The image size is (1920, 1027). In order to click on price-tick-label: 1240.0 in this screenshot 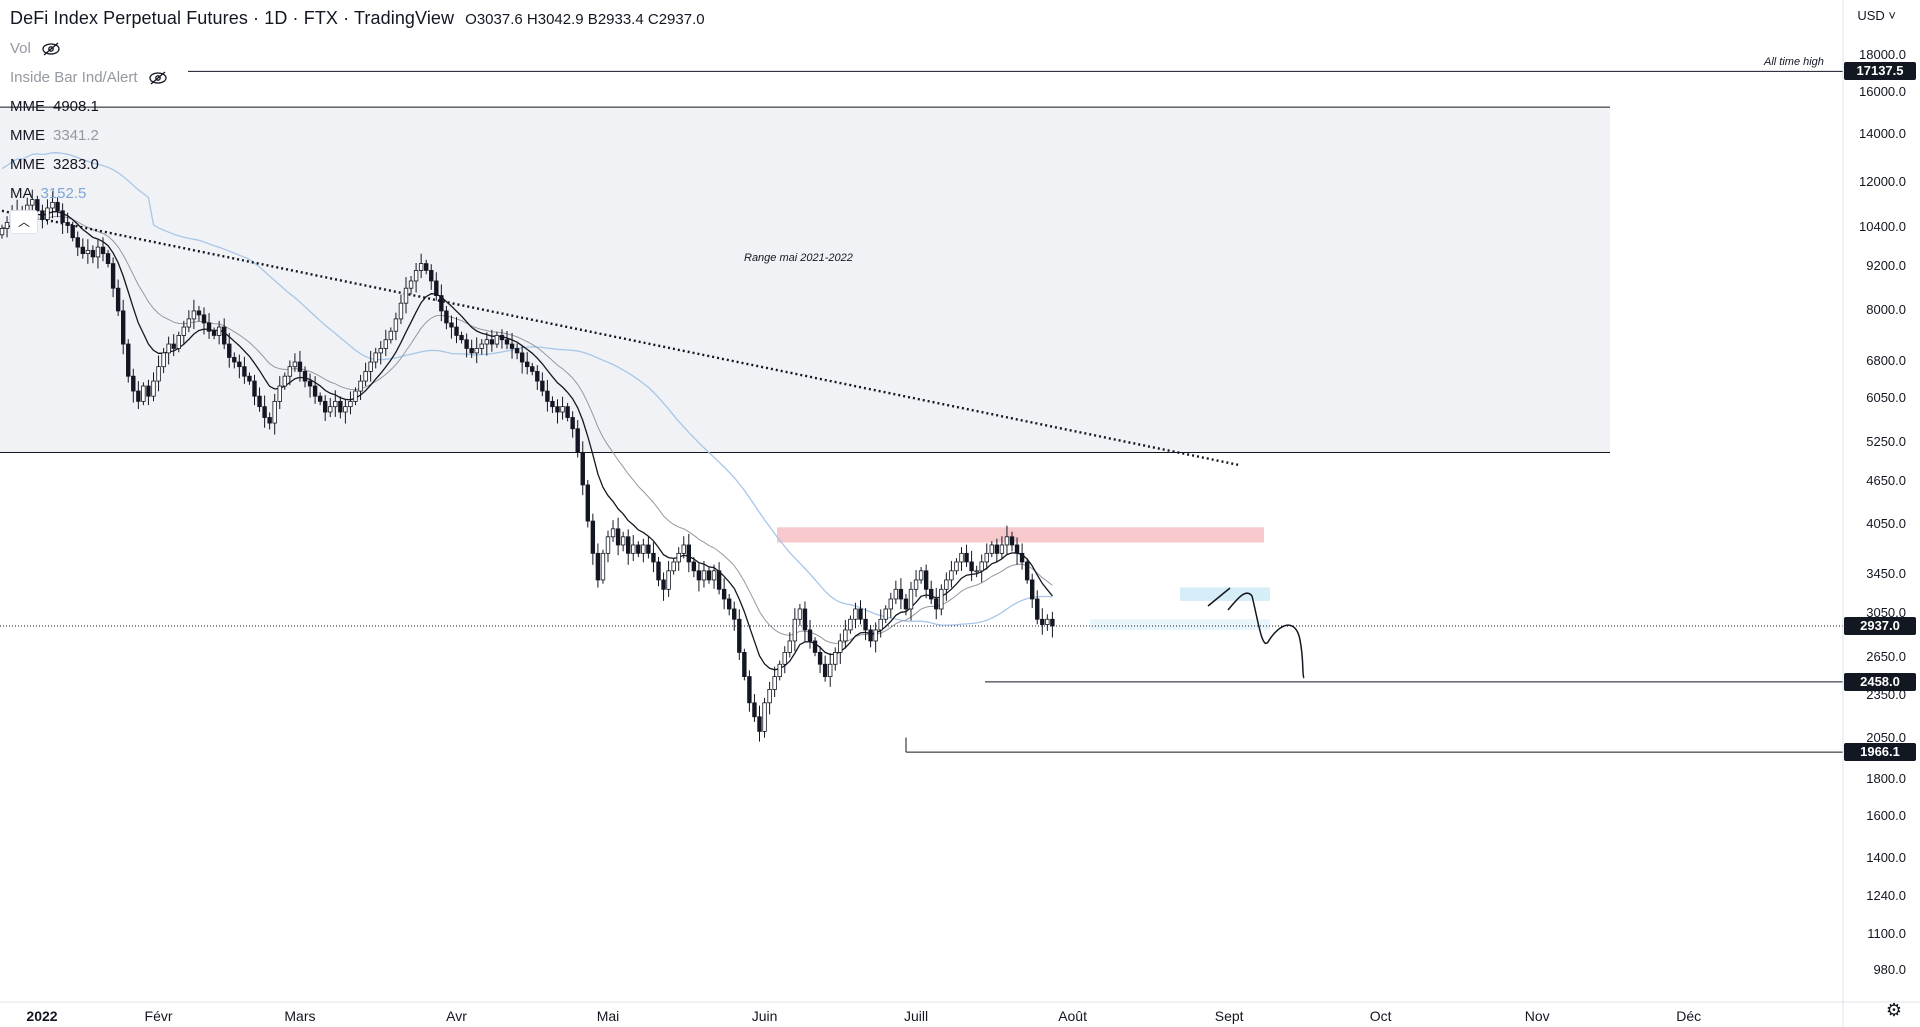, I will do `click(1886, 896)`.